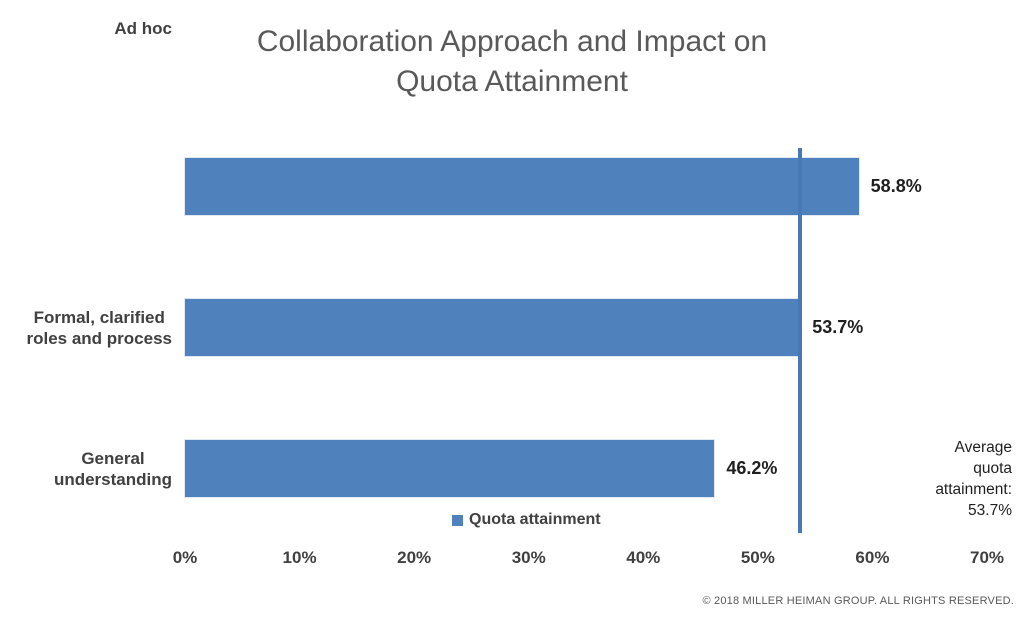 The image size is (1024, 626). Describe the element at coordinates (299, 557) in the screenshot. I see `x-axis-tick-label: 10%` at that location.